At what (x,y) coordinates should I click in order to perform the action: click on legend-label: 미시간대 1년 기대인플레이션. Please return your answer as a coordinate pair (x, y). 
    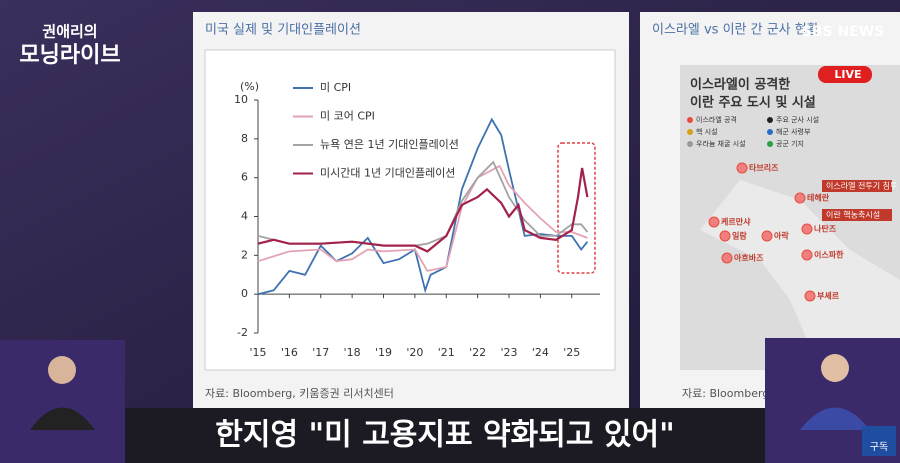
    Looking at the image, I should click on (387, 173).